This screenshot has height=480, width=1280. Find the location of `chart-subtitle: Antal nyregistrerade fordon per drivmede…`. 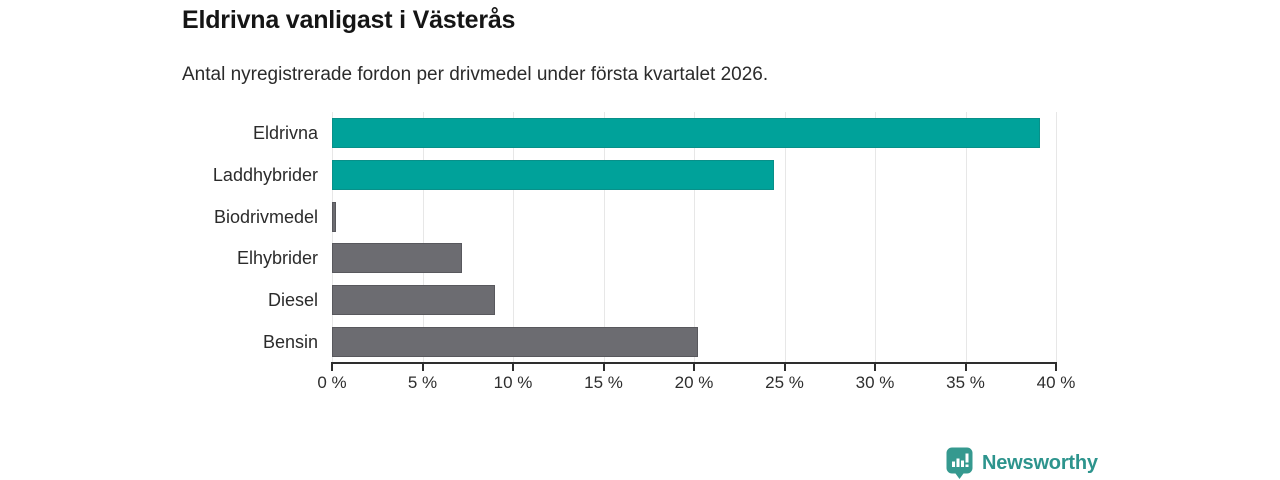

chart-subtitle: Antal nyregistrerade fordon per drivmede… is located at coordinates (475, 74).